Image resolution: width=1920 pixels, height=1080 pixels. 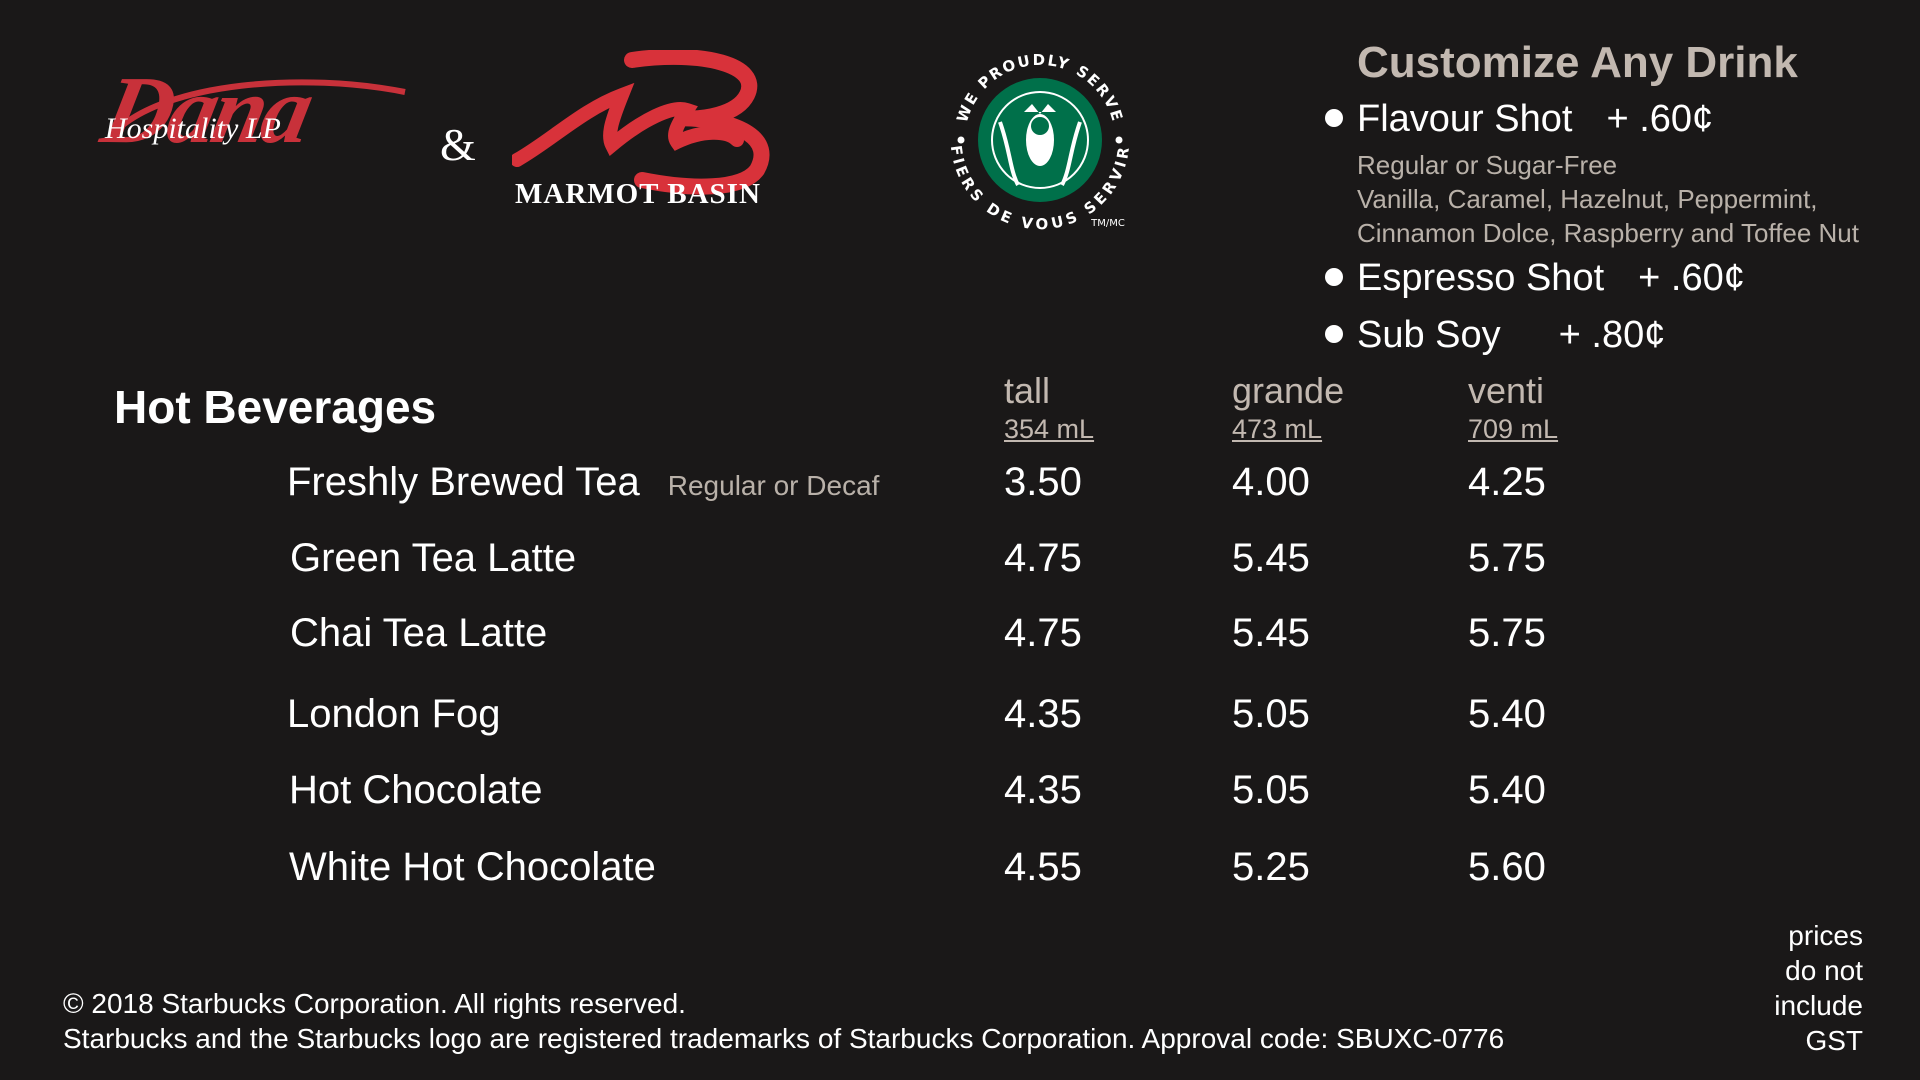 What do you see at coordinates (1587, 199) in the screenshot?
I see `flavour-detail: Vanilla, Caramel, Hazelnut, Peppermint,` at bounding box center [1587, 199].